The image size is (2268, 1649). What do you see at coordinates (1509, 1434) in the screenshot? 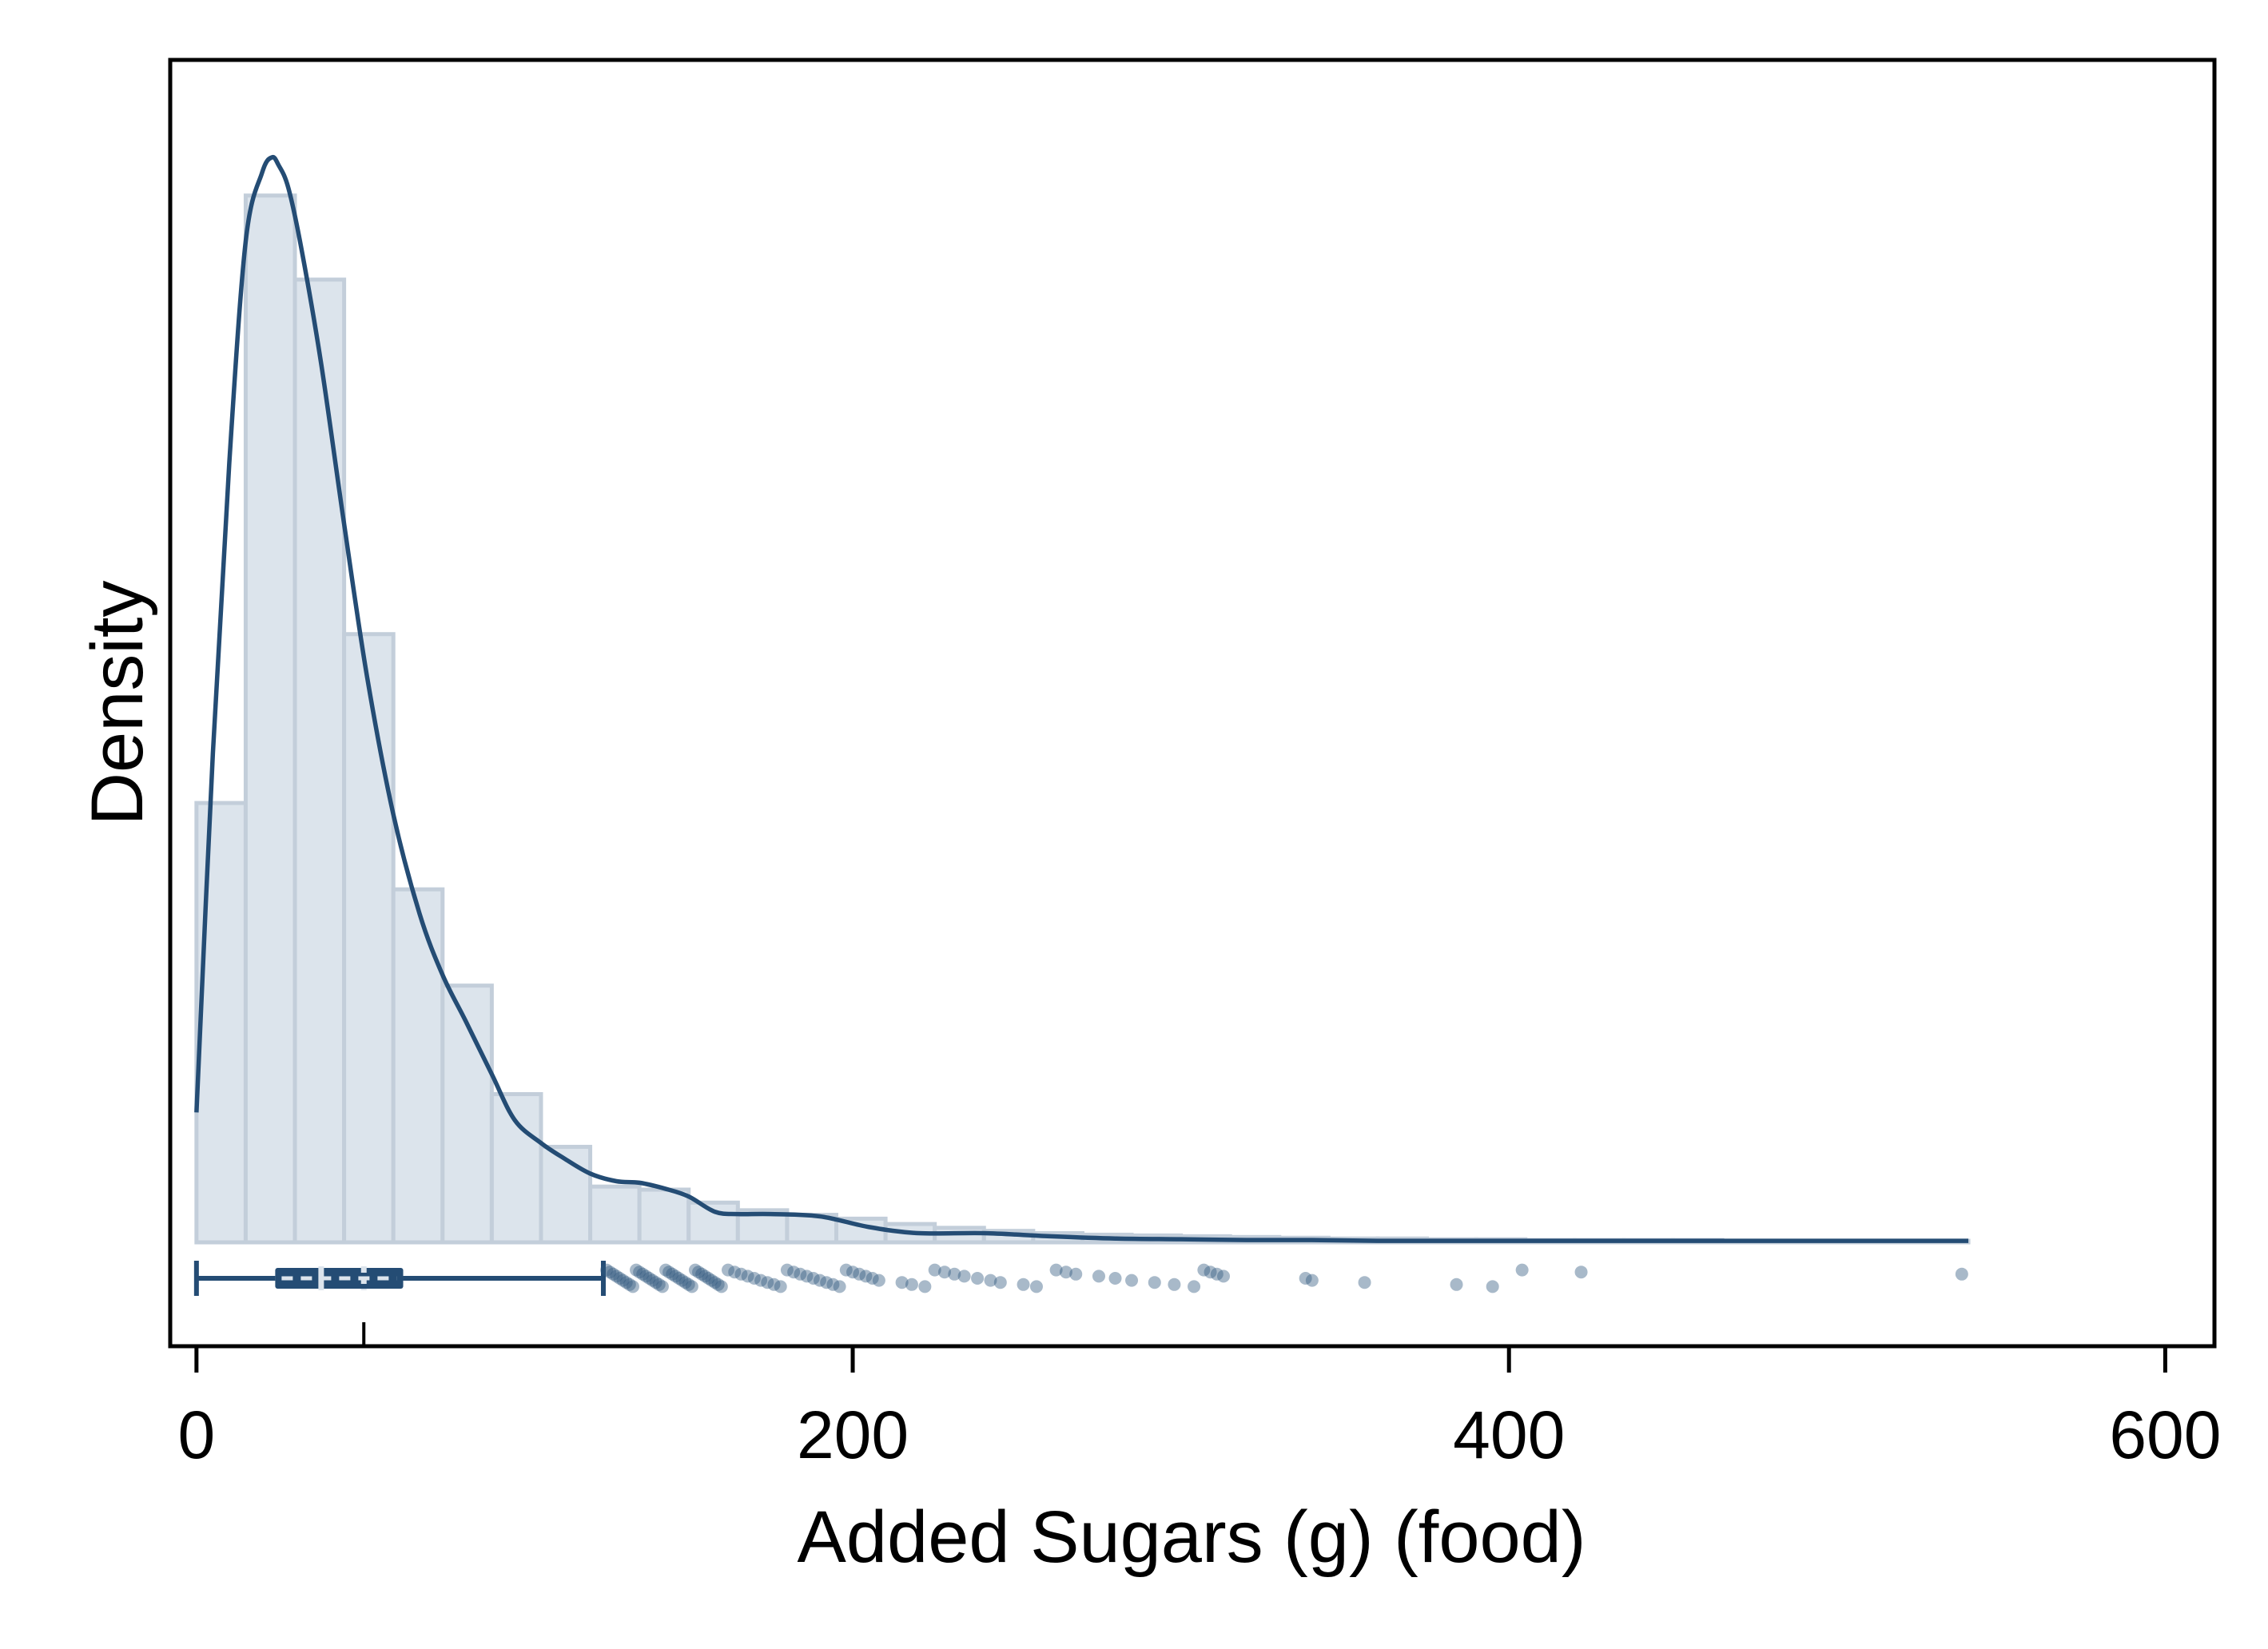
I see `x-tick-label: 400` at bounding box center [1509, 1434].